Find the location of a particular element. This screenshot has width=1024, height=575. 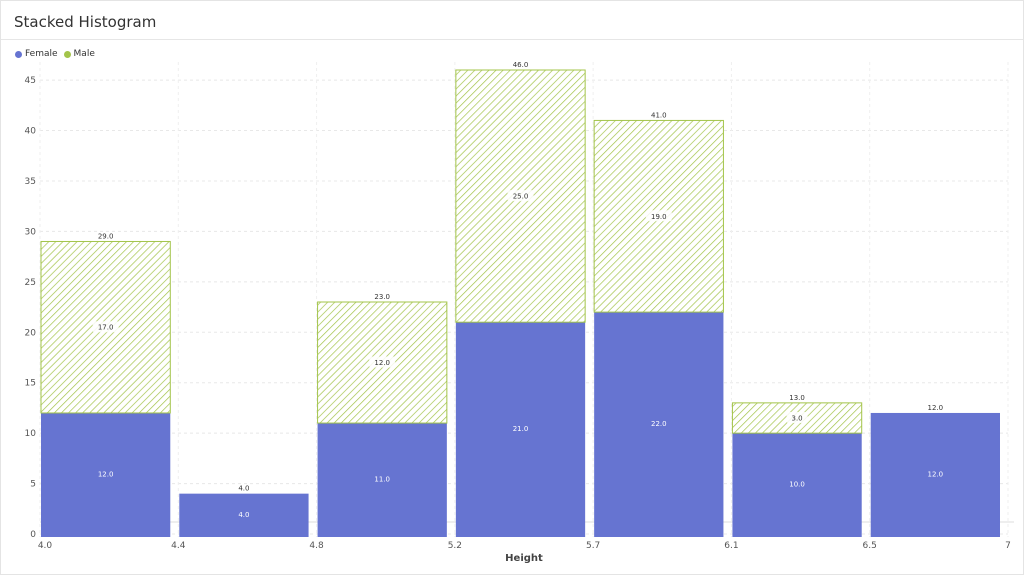

svg-text: 17.0 is located at coordinates (106, 328).